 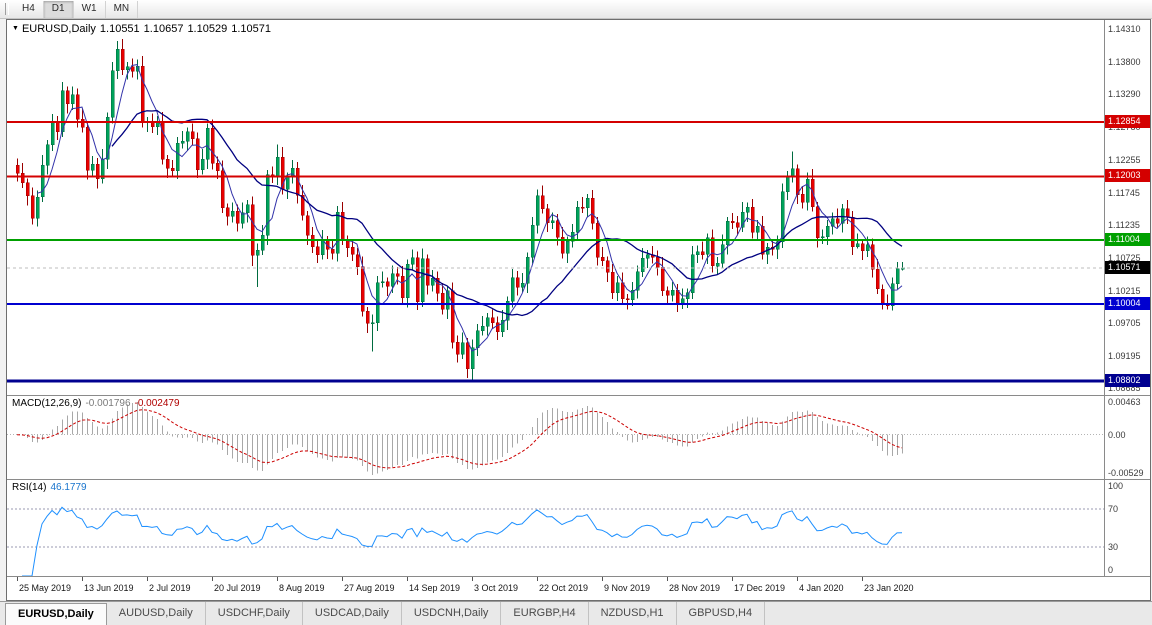 I want to click on price-tick-label: 1.13800, so click(x=1124, y=61).